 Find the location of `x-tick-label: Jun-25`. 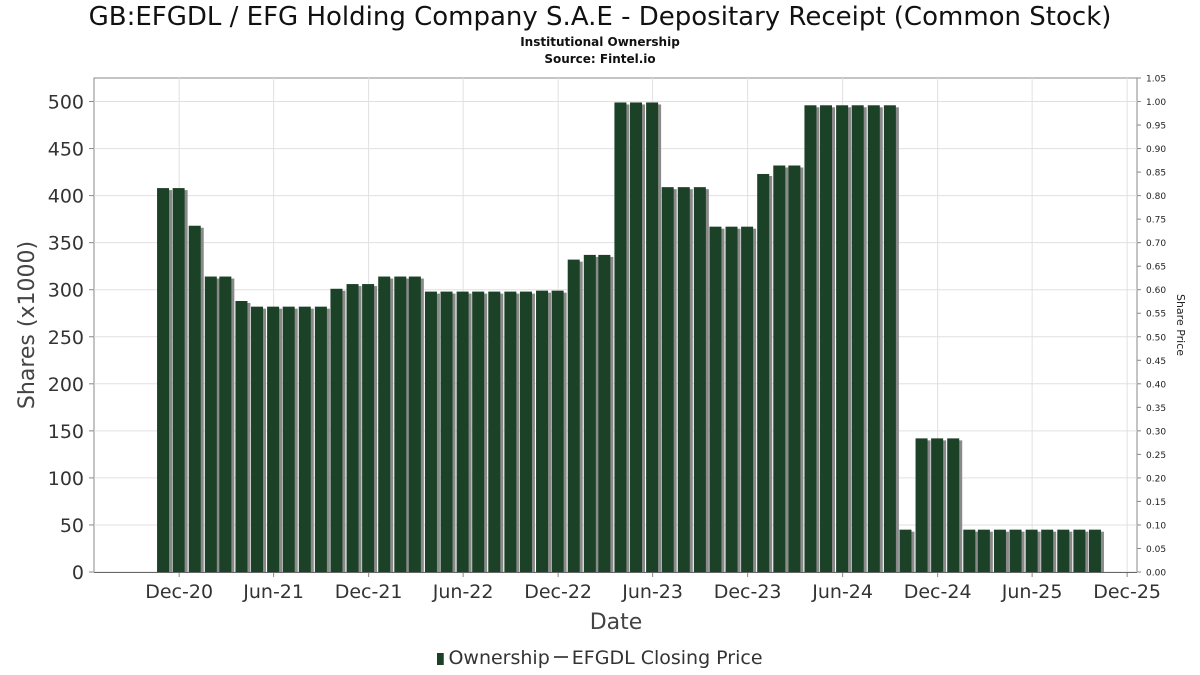

x-tick-label: Jun-25 is located at coordinates (1032, 592).